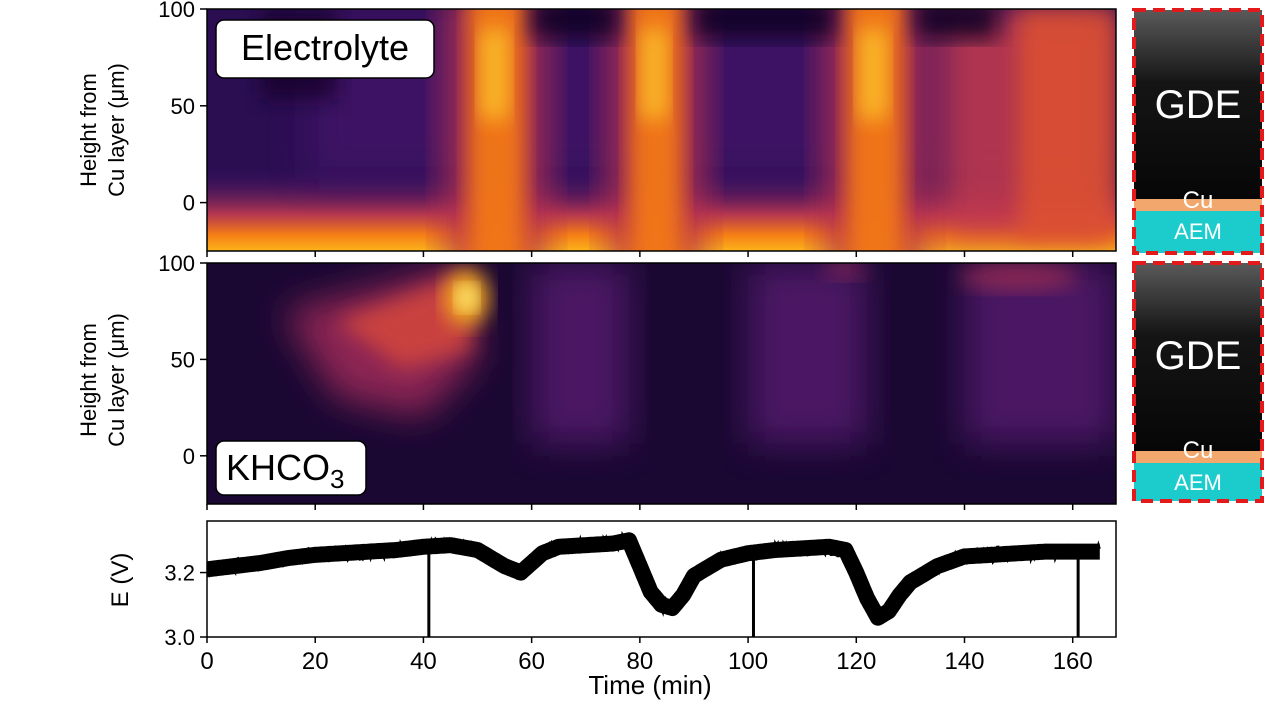 Image resolution: width=1275 pixels, height=717 pixels. Describe the element at coordinates (1198, 356) in the screenshot. I see `side-panel-mid-gde-label: GDE` at that location.